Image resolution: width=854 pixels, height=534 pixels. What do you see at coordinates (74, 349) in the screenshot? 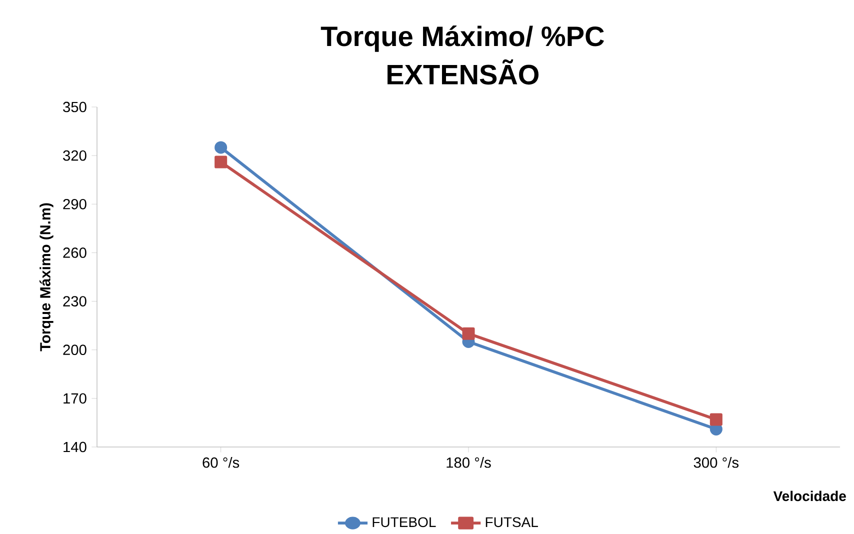
I see `y-tick-label: 200` at bounding box center [74, 349].